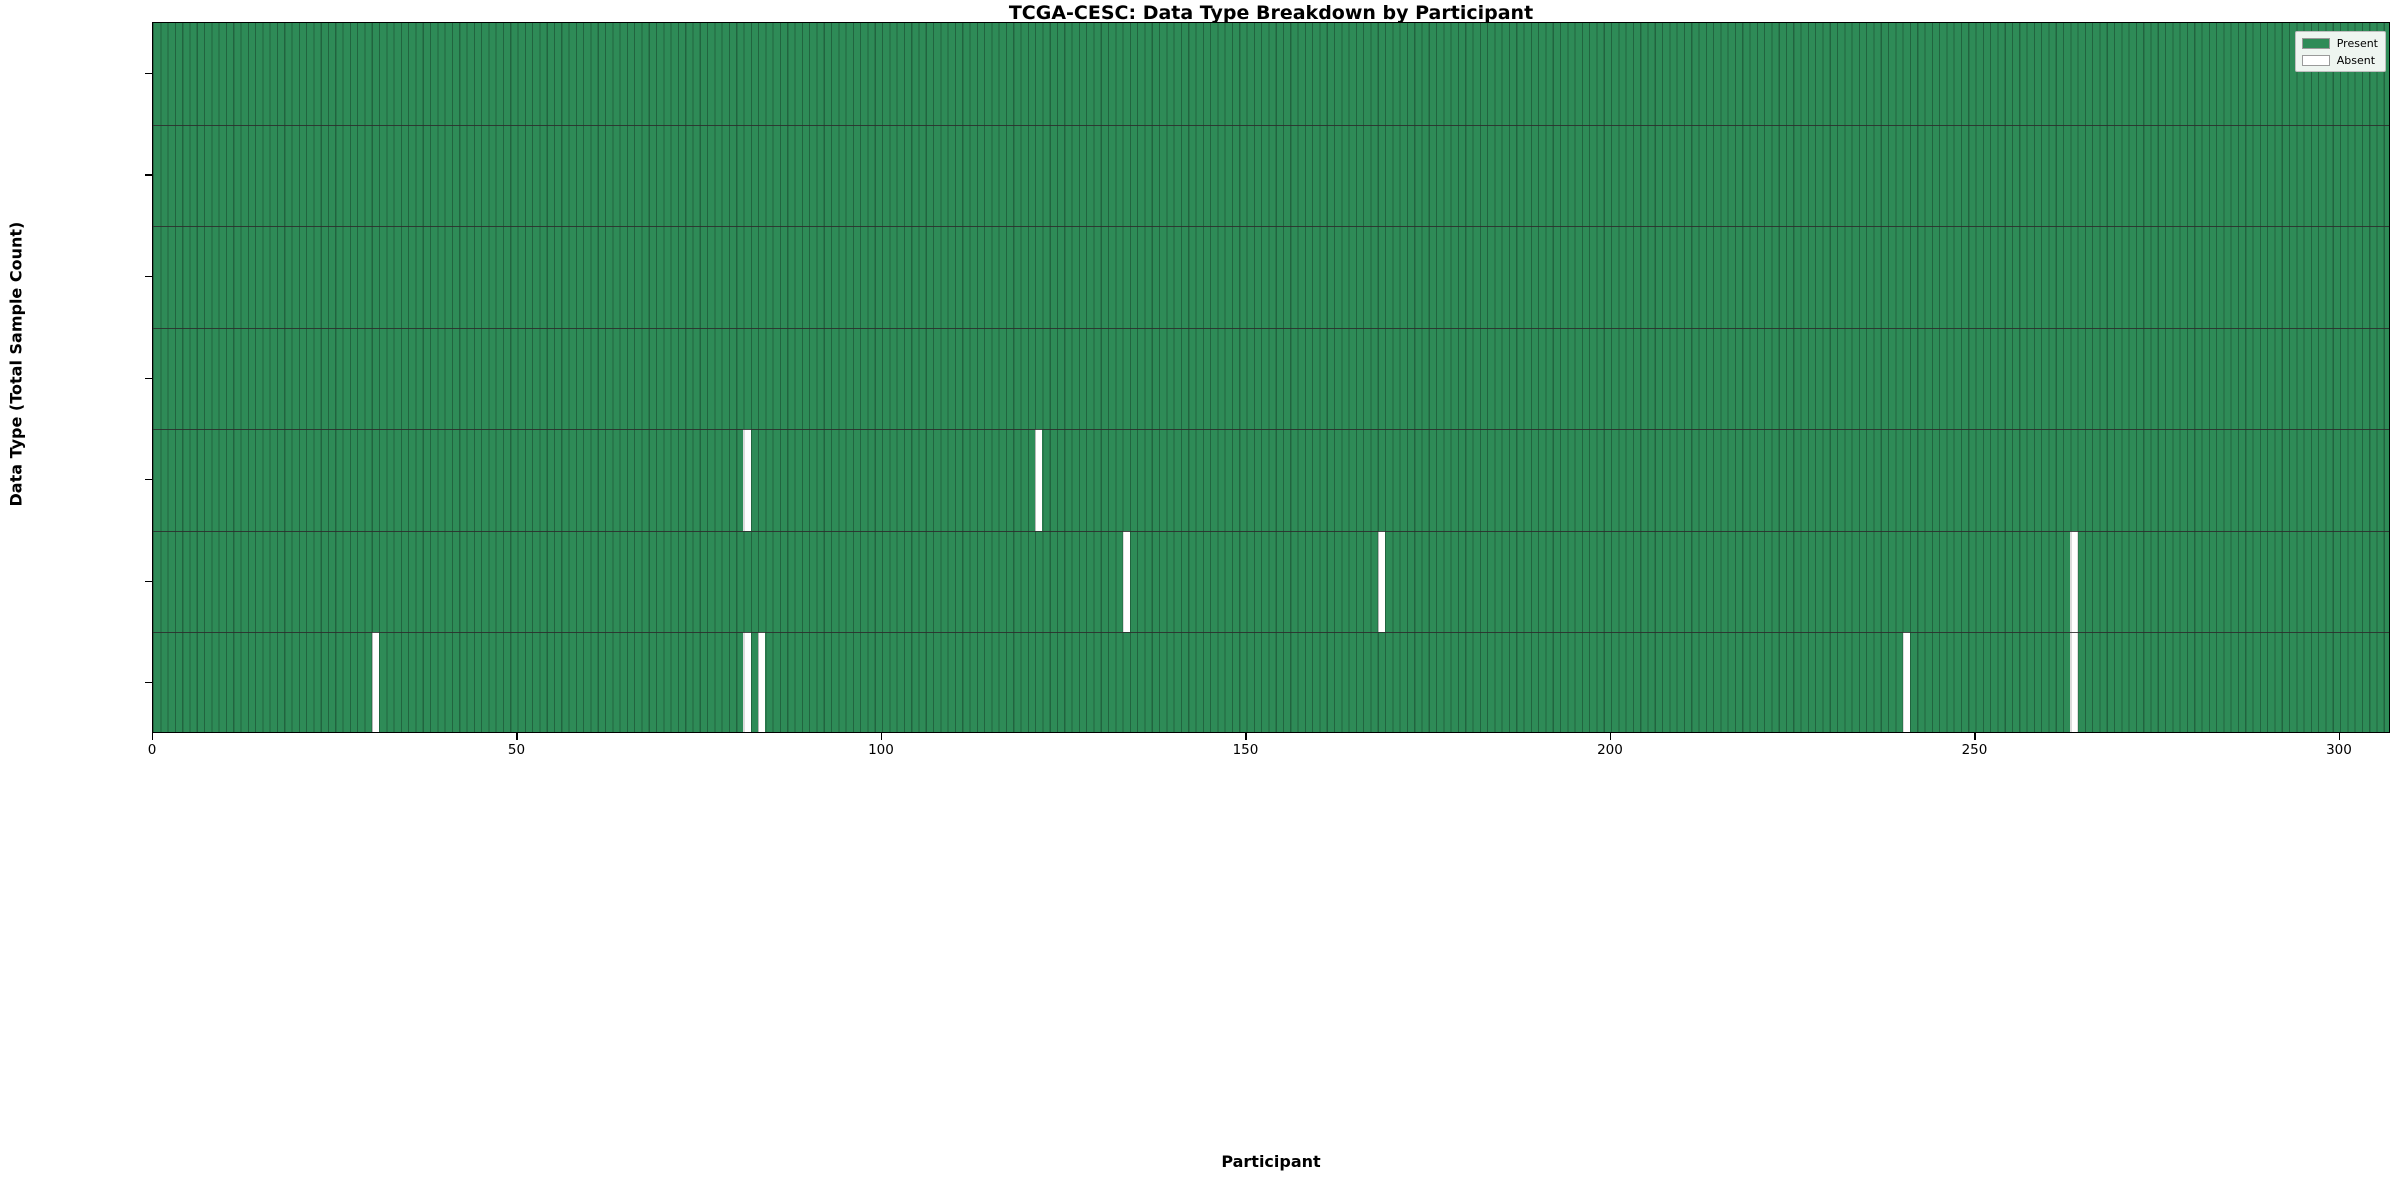 This screenshot has width=2400, height=1200. What do you see at coordinates (152, 750) in the screenshot?
I see `x-tick-label: 0` at bounding box center [152, 750].